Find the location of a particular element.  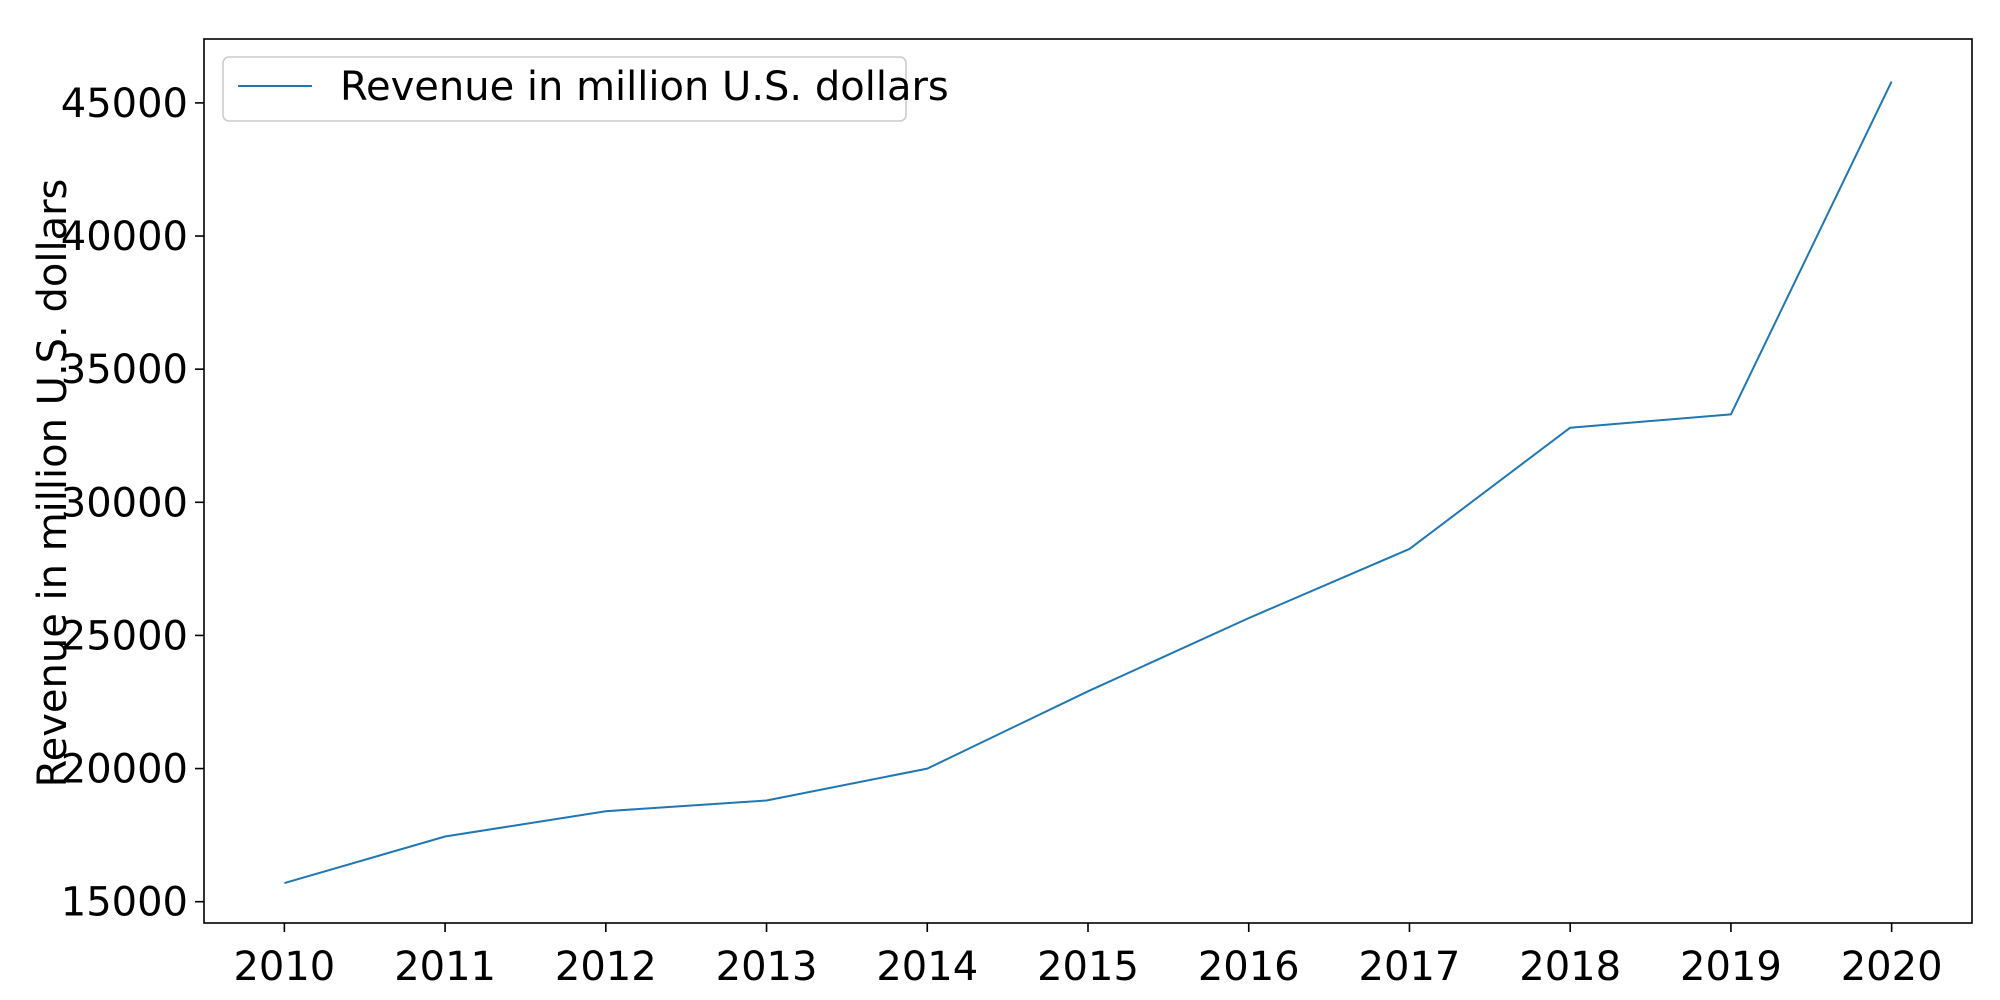

x-tick-label: 2010 is located at coordinates (284, 967).